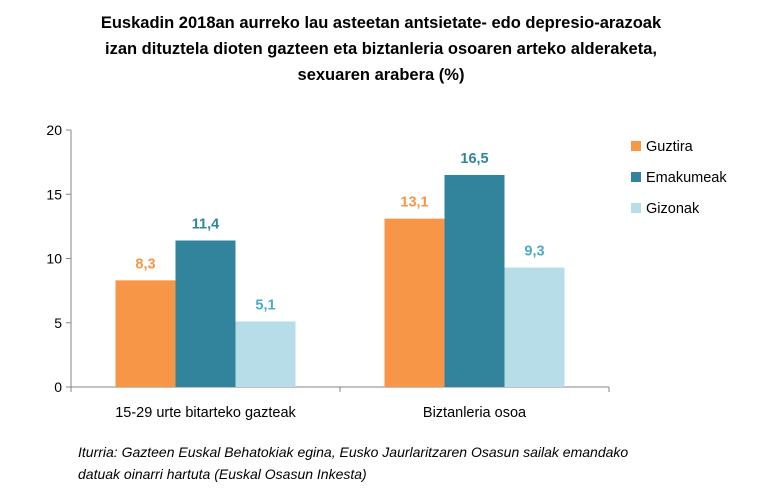  Describe the element at coordinates (54, 259) in the screenshot. I see `y-tick-label: 10` at that location.